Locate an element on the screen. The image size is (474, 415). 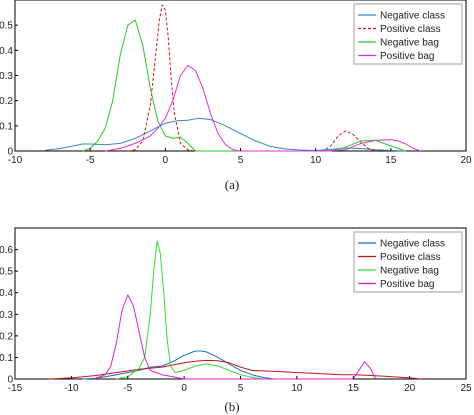
legend-label-b-0: Negative class is located at coordinates (412, 244).